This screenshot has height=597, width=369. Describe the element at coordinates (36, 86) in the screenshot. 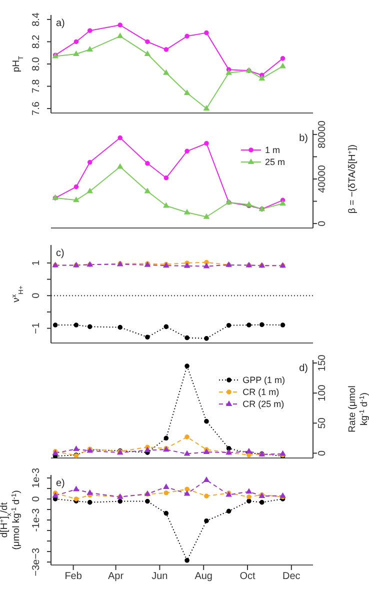

I see `y-tick-label: 7.8` at that location.